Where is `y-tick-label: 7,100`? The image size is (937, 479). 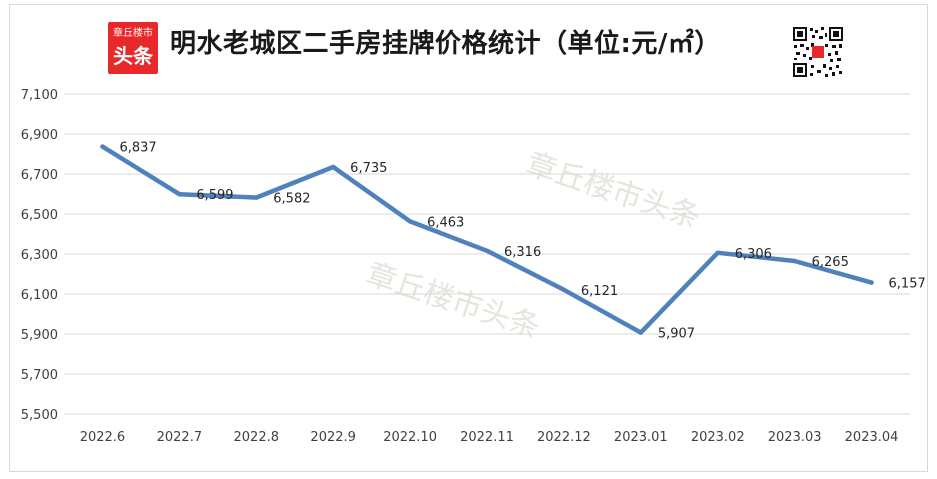 y-tick-label: 7,100 is located at coordinates (39, 95).